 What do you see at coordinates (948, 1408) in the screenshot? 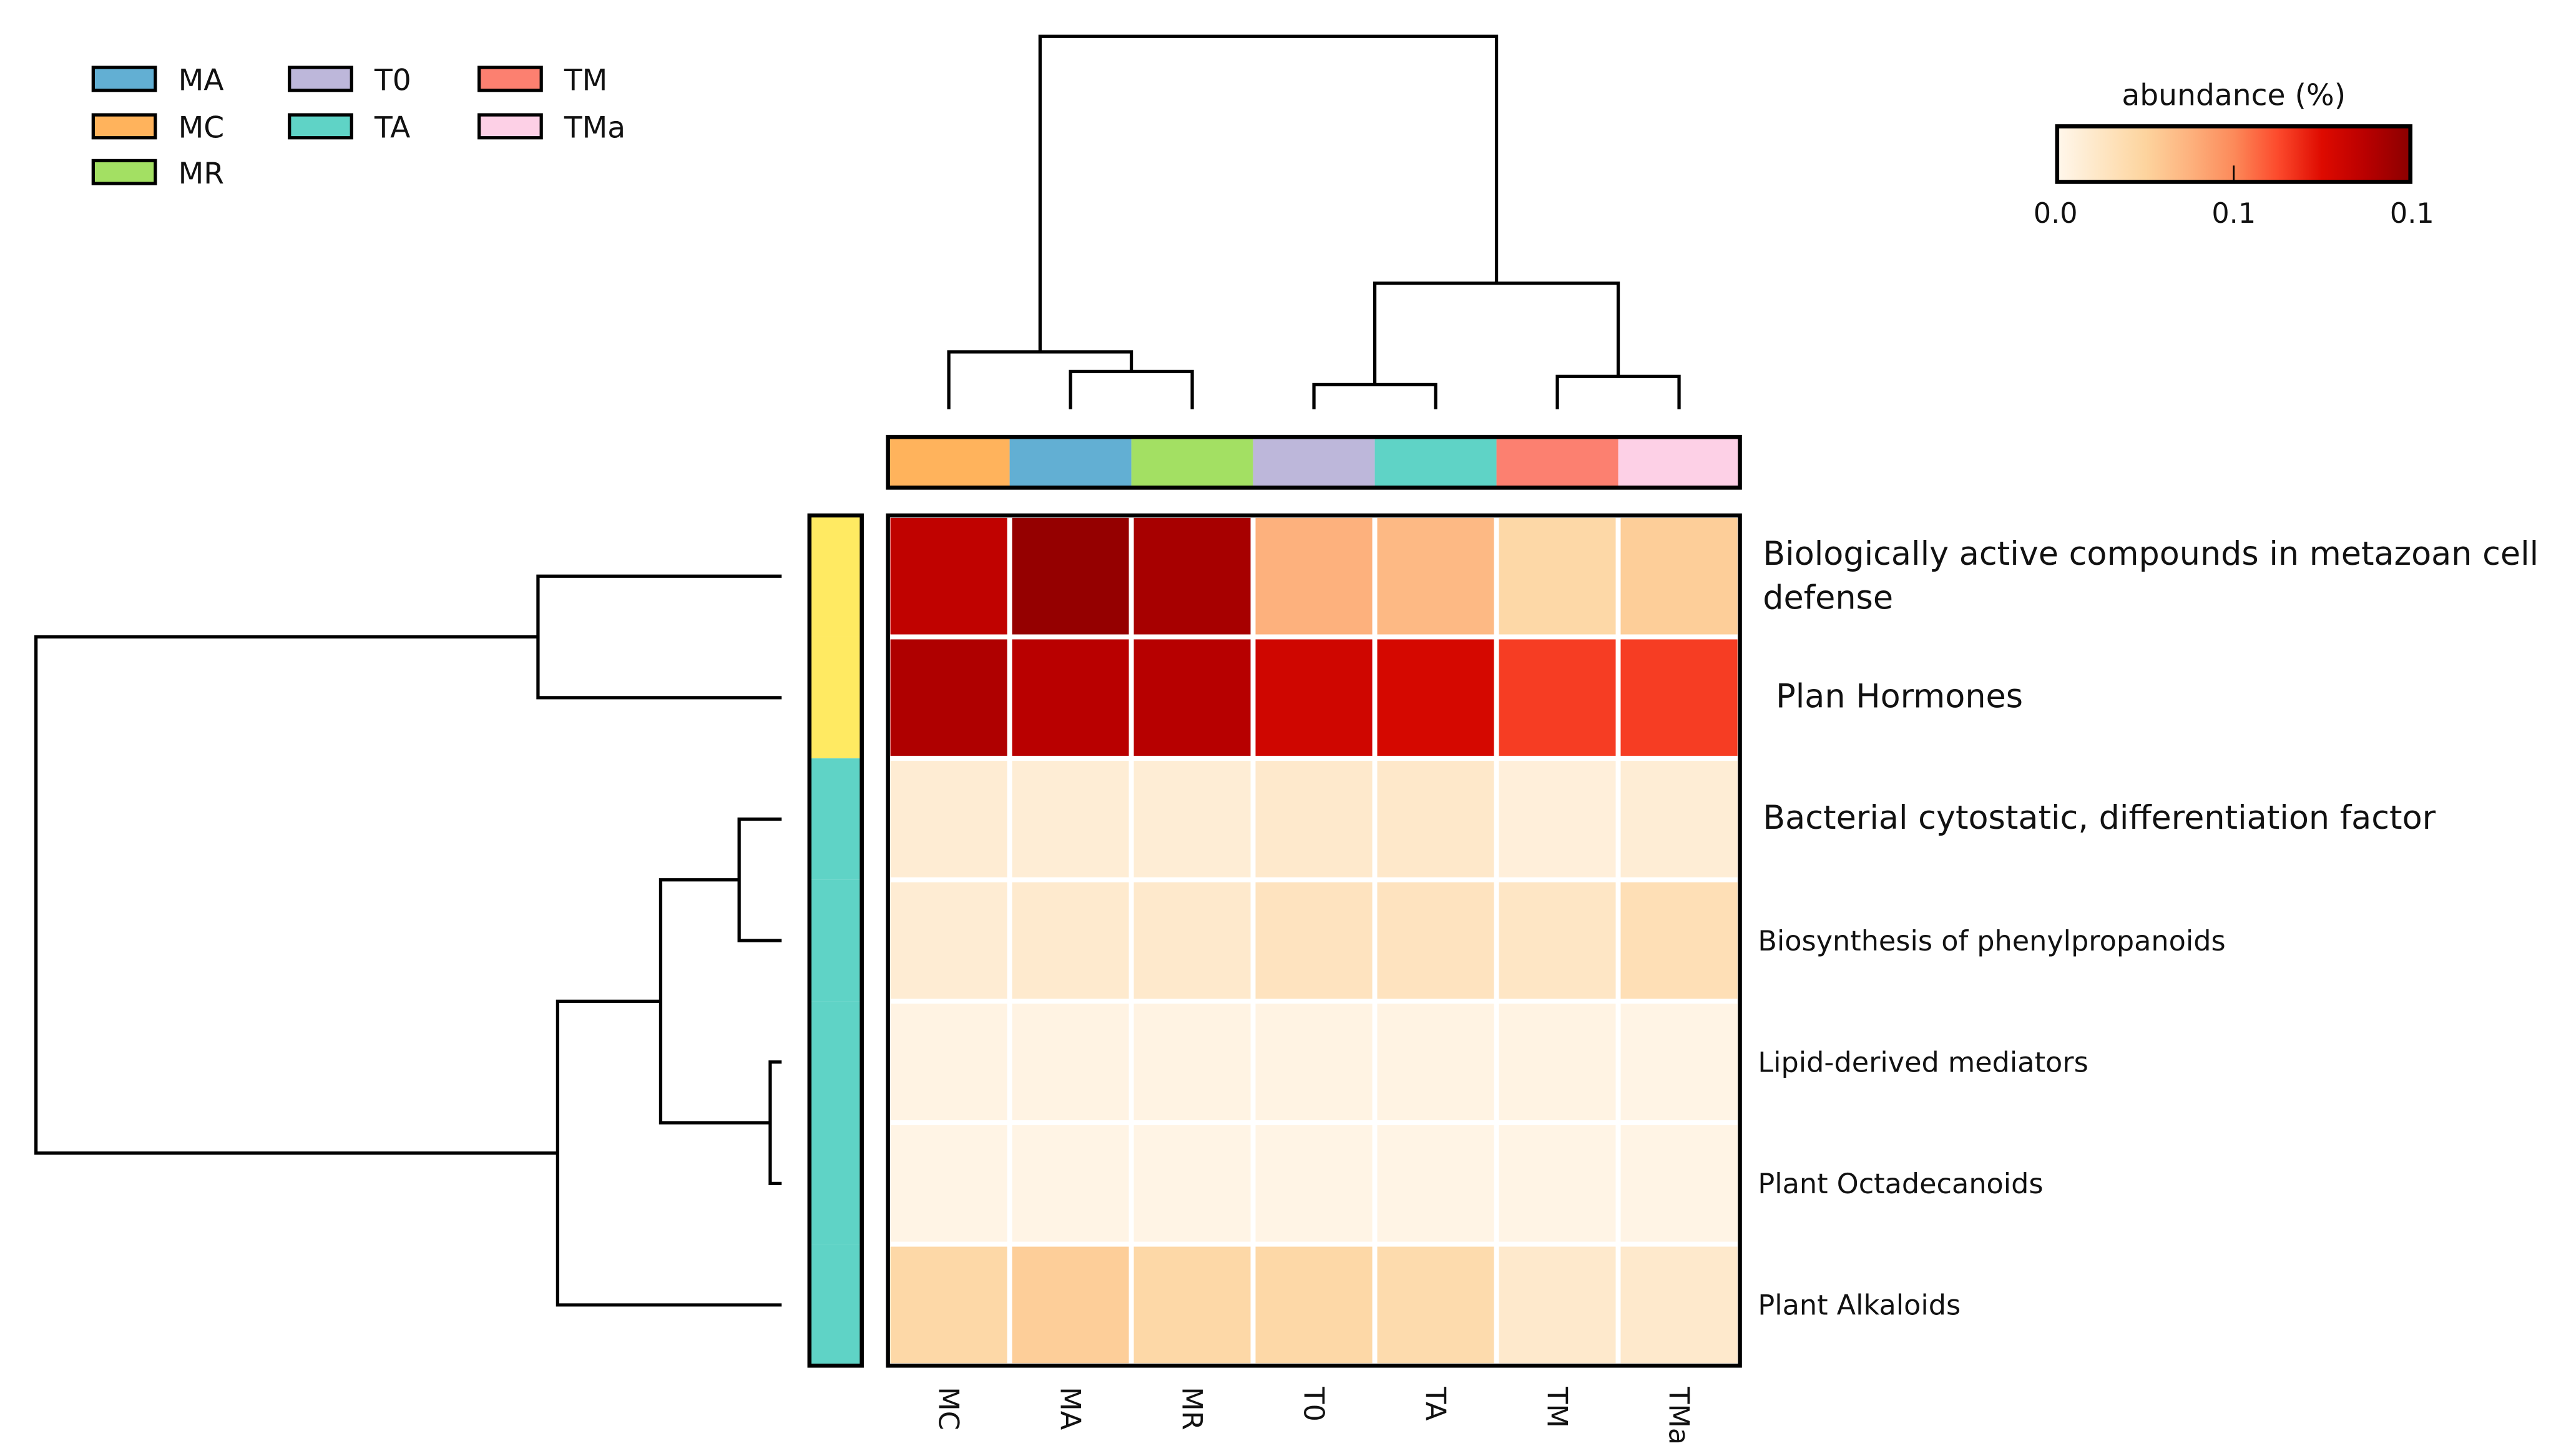
I see `column-label: MC` at bounding box center [948, 1408].